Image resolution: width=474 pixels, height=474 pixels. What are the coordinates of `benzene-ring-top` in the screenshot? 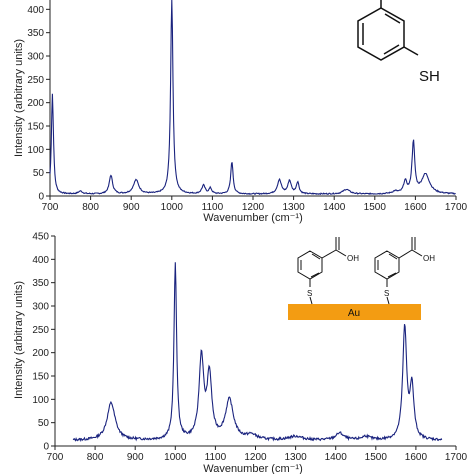 It's located at (381, 34).